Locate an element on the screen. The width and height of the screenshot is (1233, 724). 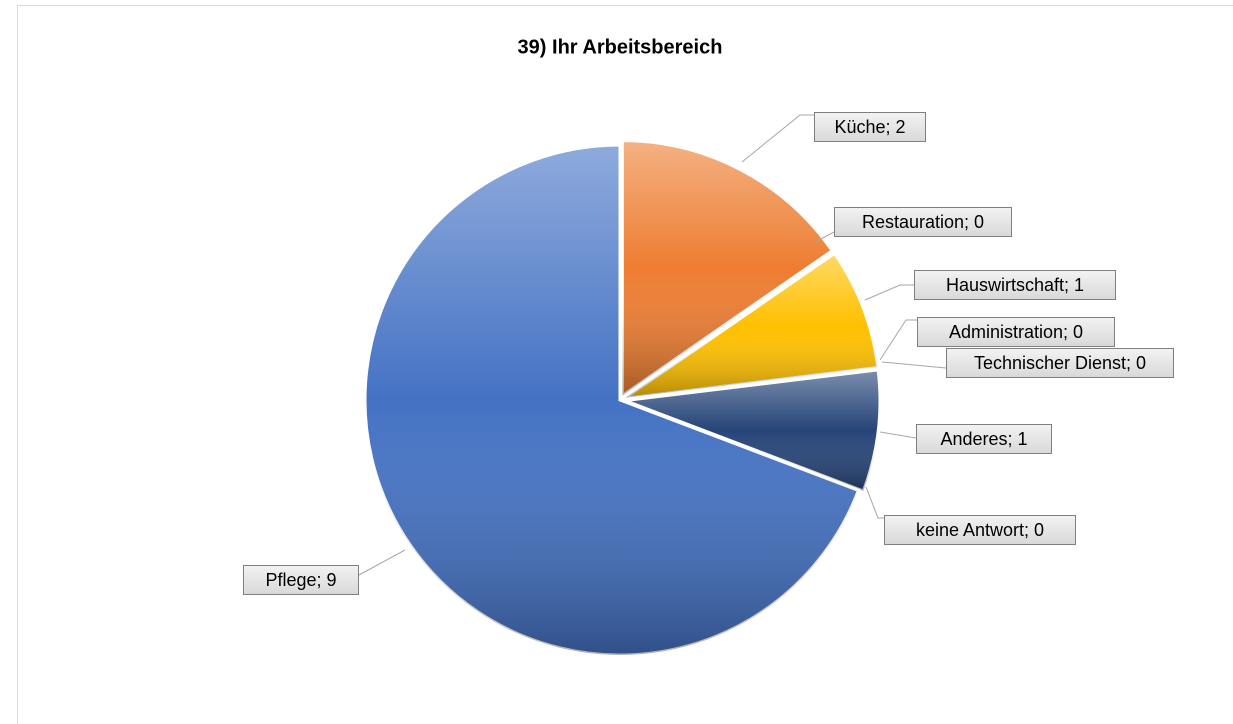
data-label: Pflege; 9 is located at coordinates (301, 580).